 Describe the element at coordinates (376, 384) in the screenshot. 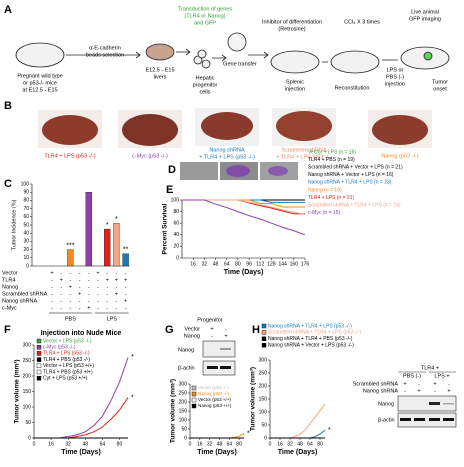

I see `blot-row: Scrambled shRNA` at that location.